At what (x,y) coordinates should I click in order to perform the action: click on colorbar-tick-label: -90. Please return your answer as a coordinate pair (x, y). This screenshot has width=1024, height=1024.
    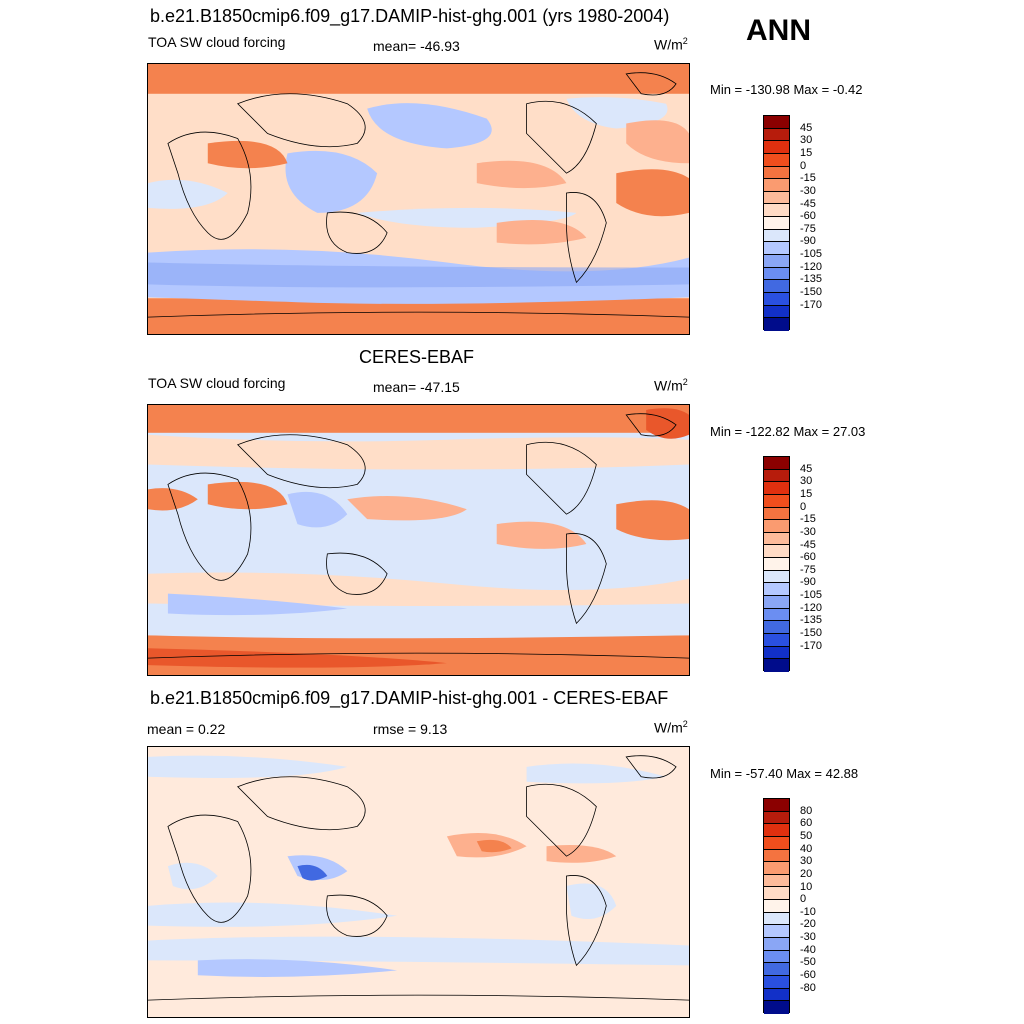
    Looking at the image, I should click on (808, 241).